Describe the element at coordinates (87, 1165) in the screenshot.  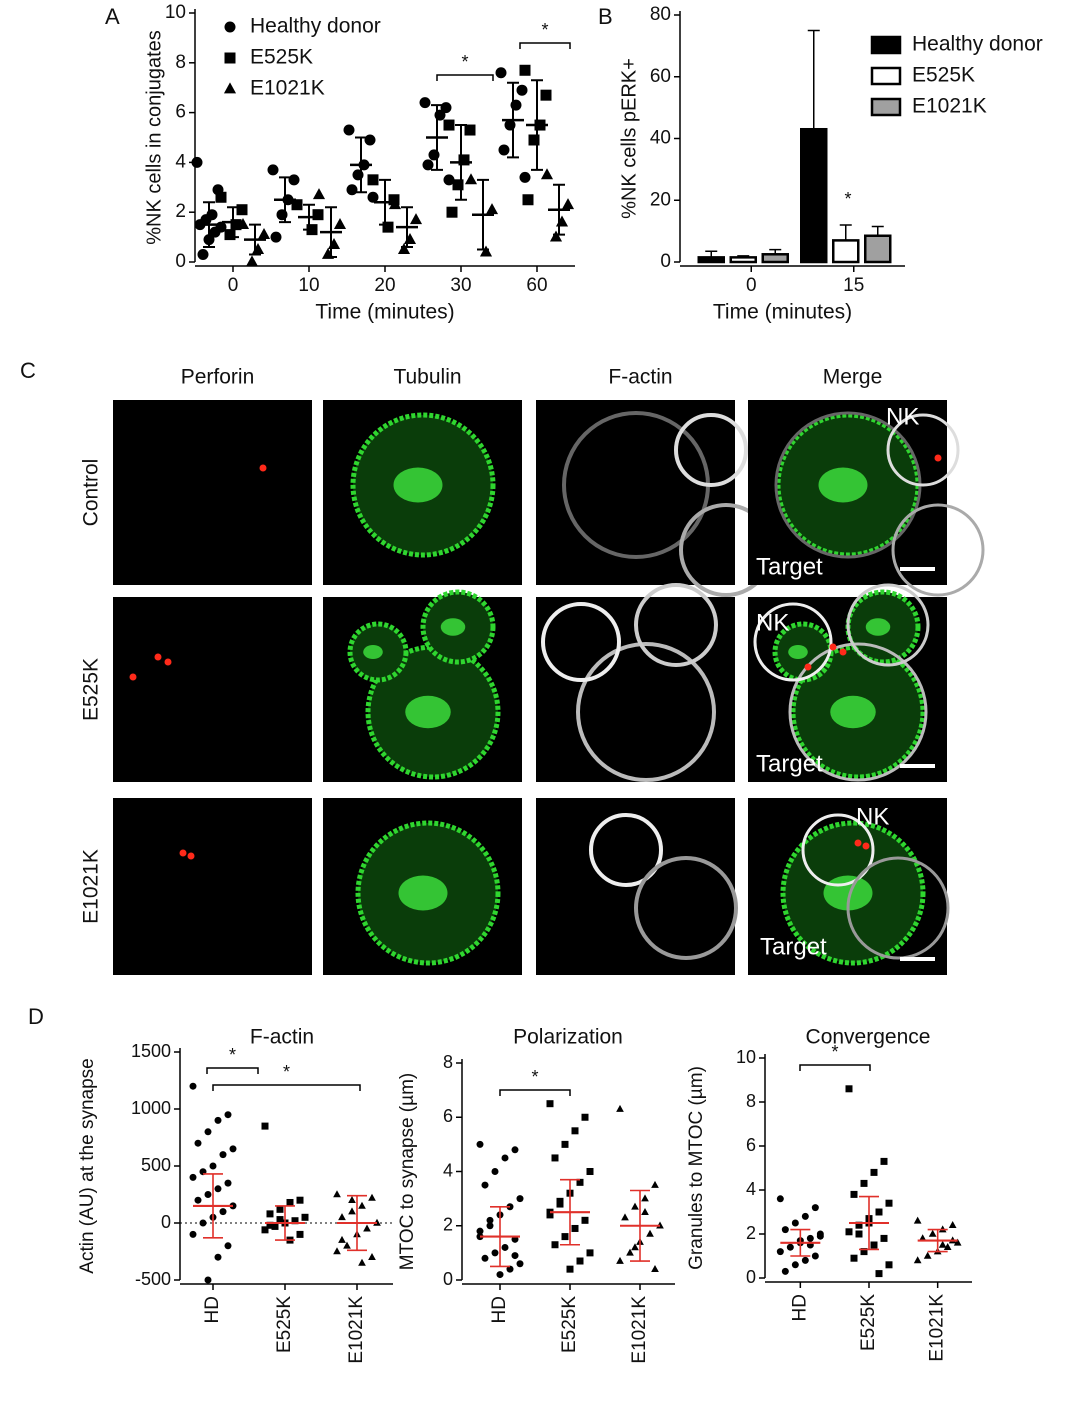
I see `y-axis-label: Actin (AU) at the synapse` at that location.